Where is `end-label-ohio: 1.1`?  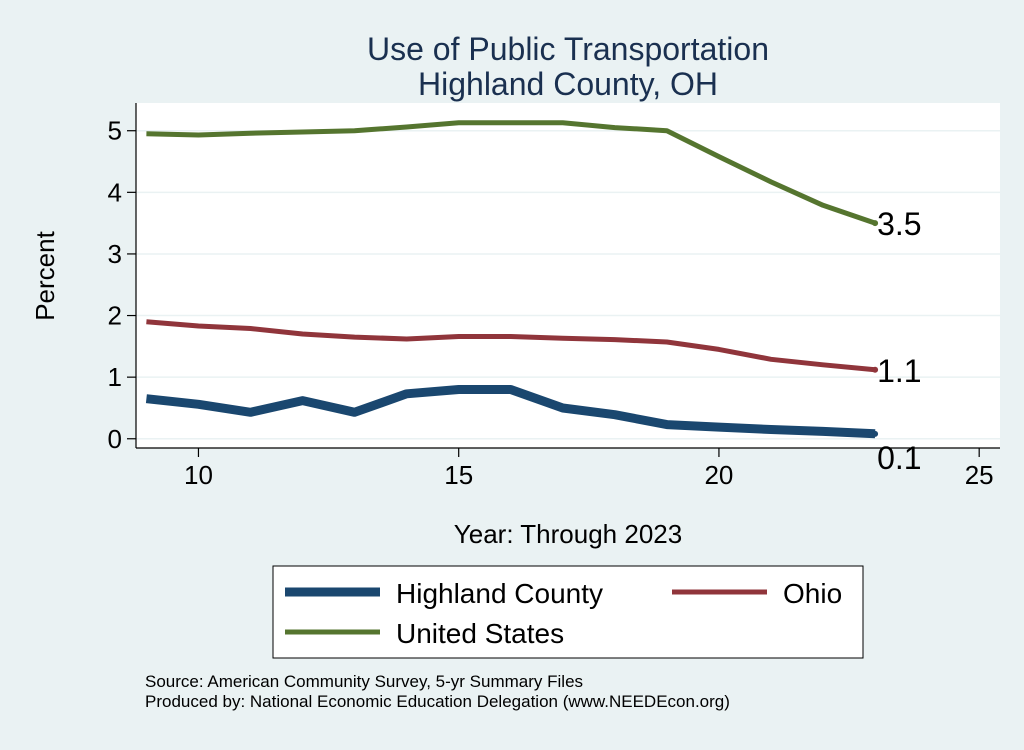 end-label-ohio: 1.1 is located at coordinates (899, 371).